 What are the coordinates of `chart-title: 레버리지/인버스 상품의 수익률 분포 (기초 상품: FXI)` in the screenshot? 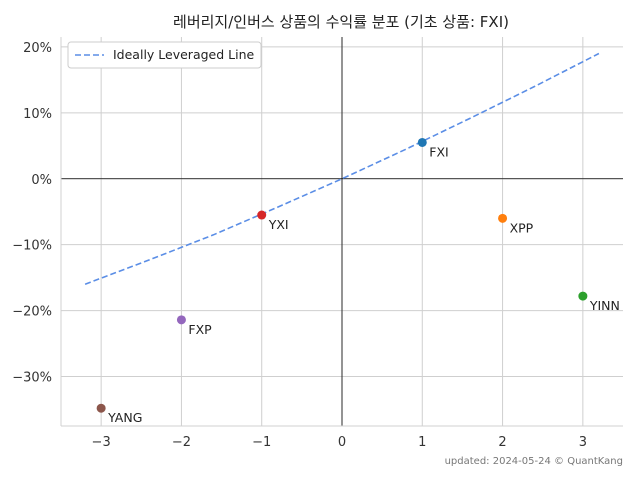 It's located at (341, 22).